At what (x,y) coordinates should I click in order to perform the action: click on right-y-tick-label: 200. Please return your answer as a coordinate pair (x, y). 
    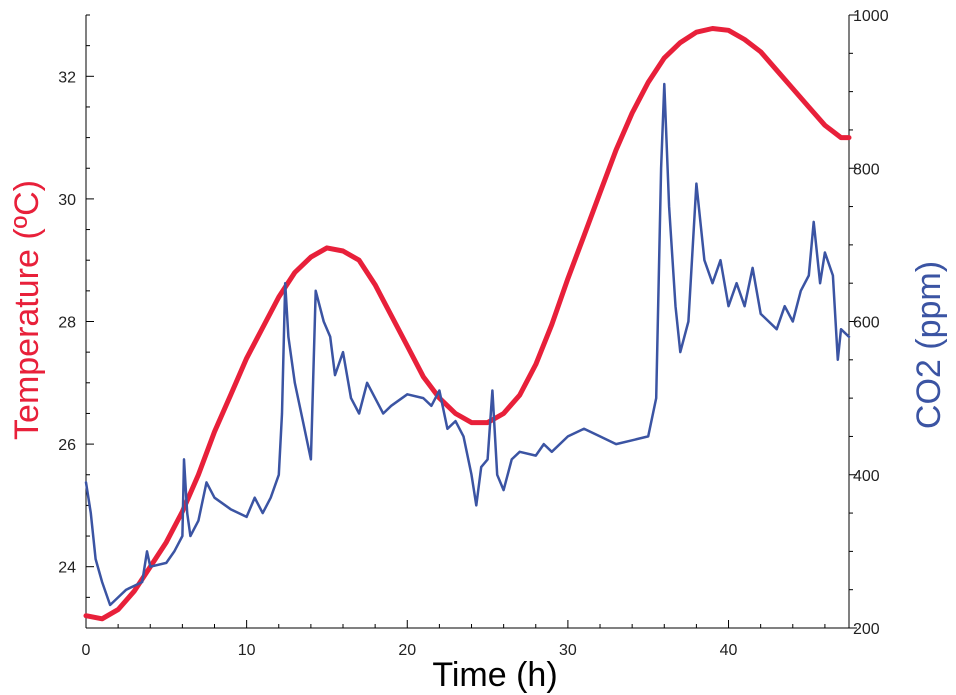
    Looking at the image, I should click on (866, 629).